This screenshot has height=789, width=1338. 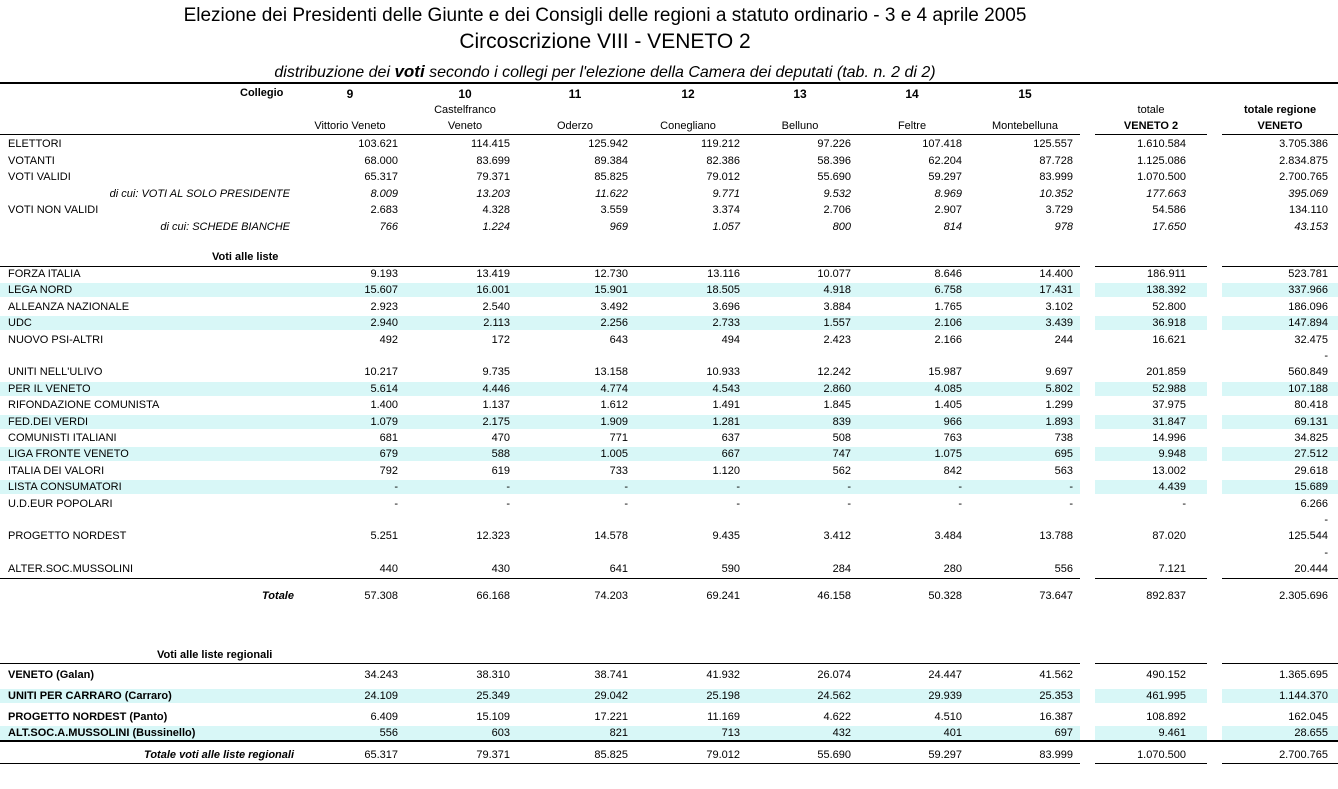 What do you see at coordinates (381, 596) in the screenshot?
I see `row-value: 57.308` at bounding box center [381, 596].